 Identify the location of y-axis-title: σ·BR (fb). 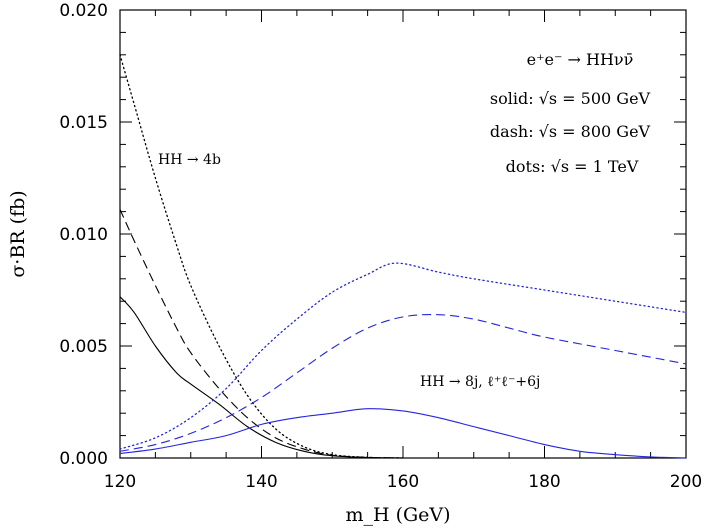
(18, 233).